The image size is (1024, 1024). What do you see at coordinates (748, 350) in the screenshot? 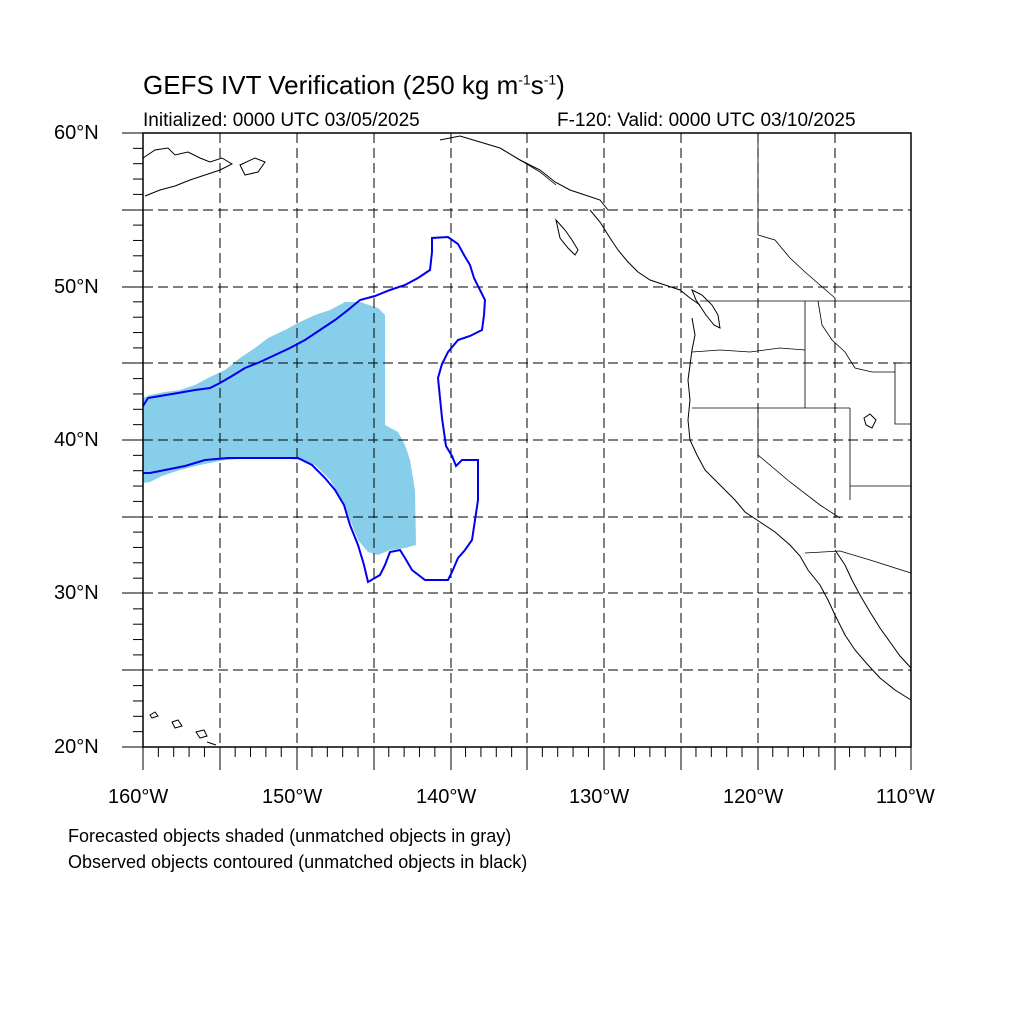
I see `oregon-washington` at bounding box center [748, 350].